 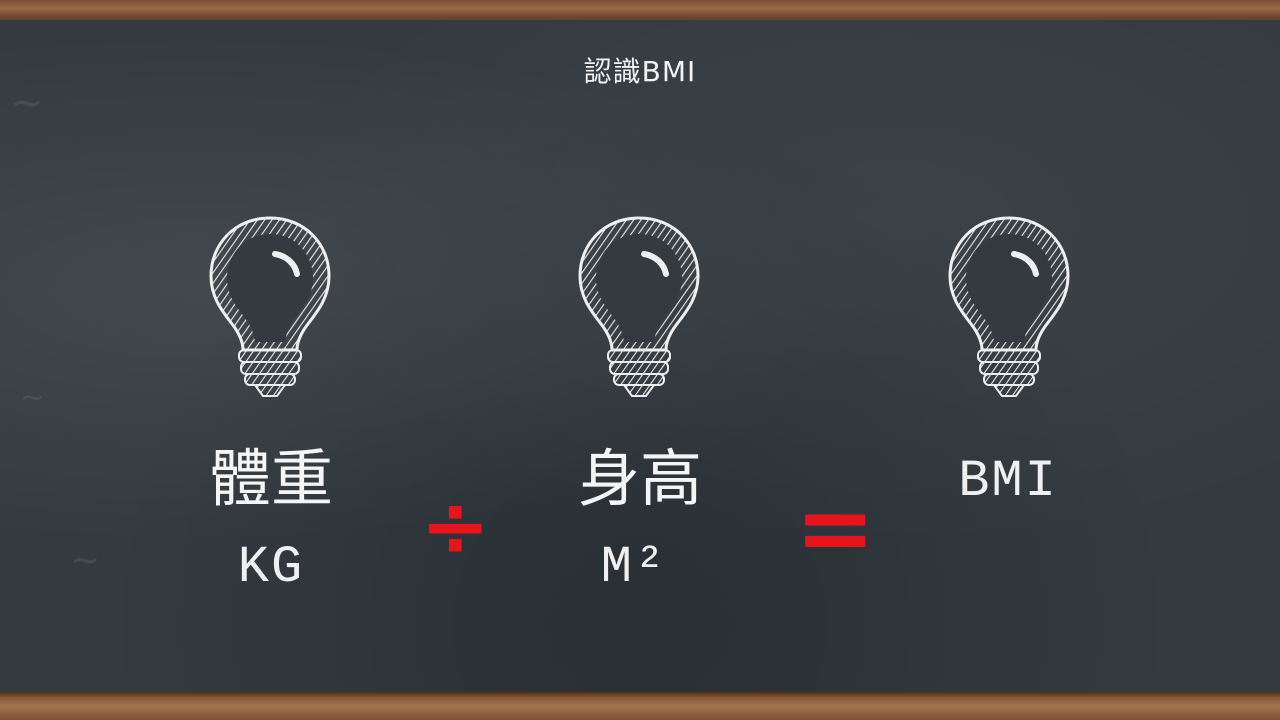 What do you see at coordinates (270, 478) in the screenshot?
I see `weight-label: 體重` at bounding box center [270, 478].